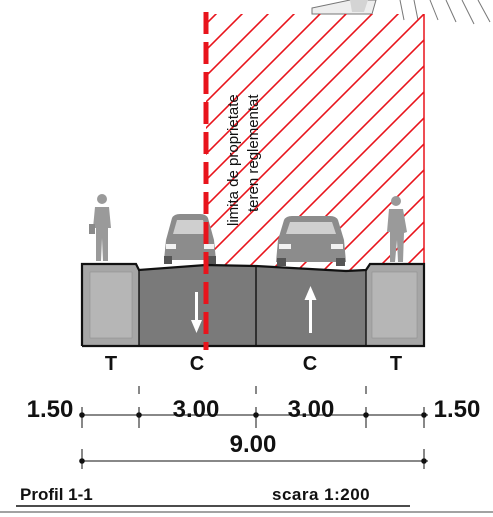 The height and width of the screenshot is (517, 493). I want to click on lane-label-left-carriageway: C, so click(197, 364).